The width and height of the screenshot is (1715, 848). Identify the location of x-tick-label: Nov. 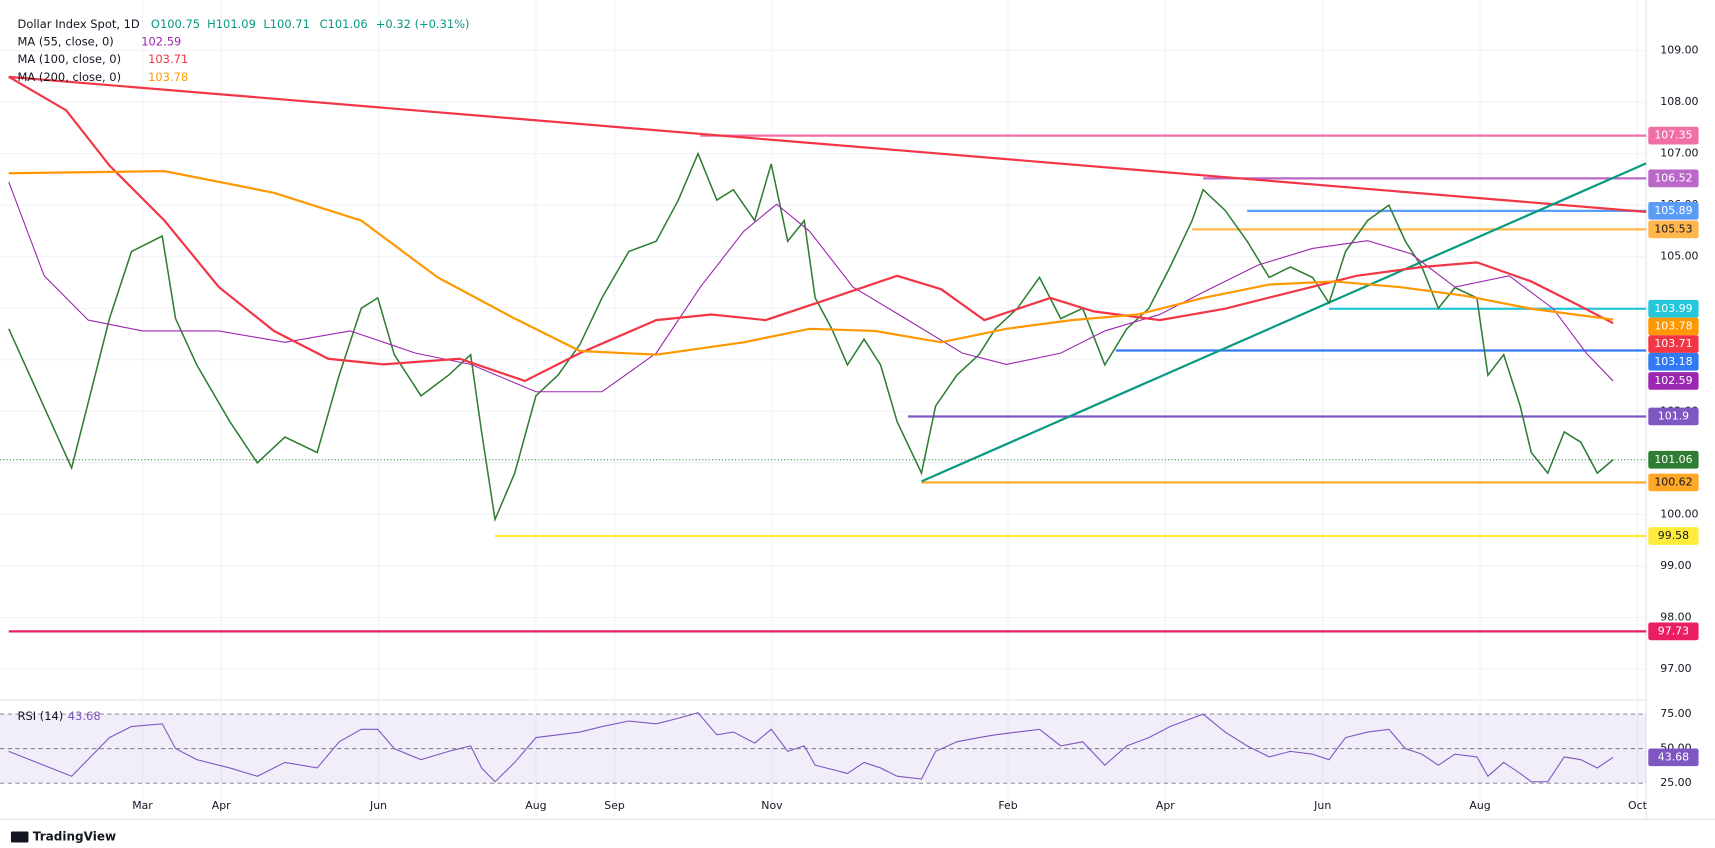
(772, 805).